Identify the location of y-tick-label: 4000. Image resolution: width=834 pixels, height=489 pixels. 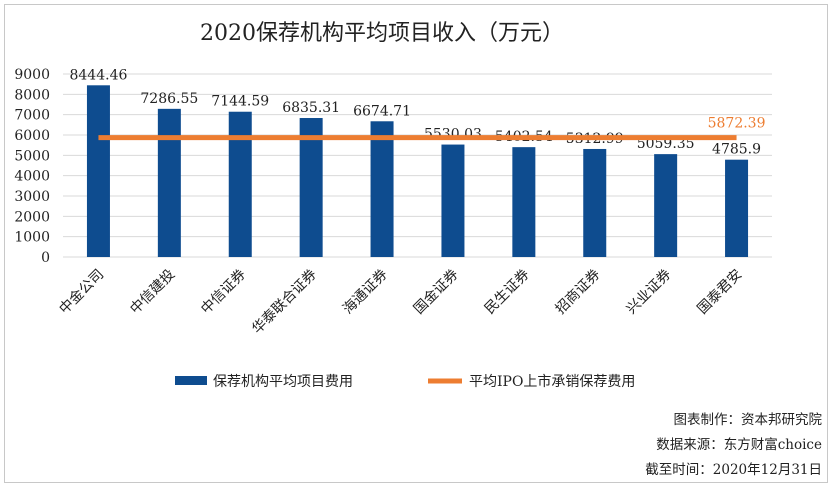
(32, 177).